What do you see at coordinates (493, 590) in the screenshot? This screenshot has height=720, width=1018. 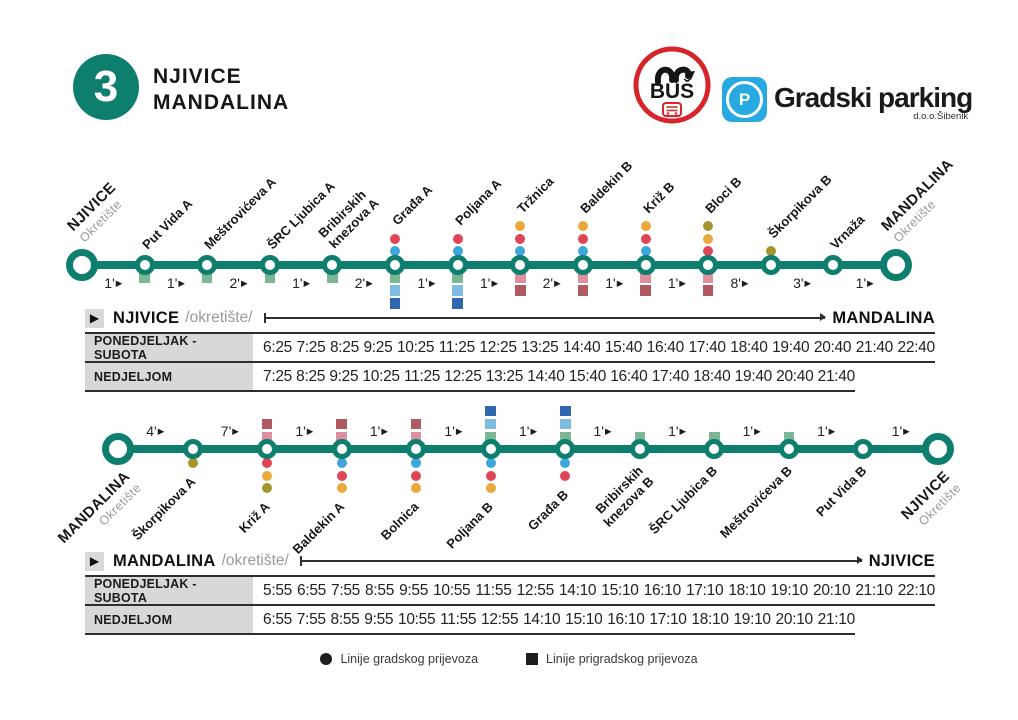 I see `departure-time: 11:55` at bounding box center [493, 590].